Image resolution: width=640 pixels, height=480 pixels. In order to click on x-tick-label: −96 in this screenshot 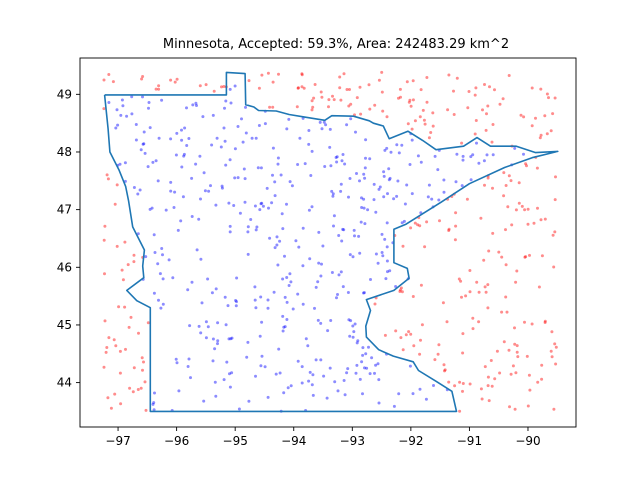, I will do `click(176, 441)`.